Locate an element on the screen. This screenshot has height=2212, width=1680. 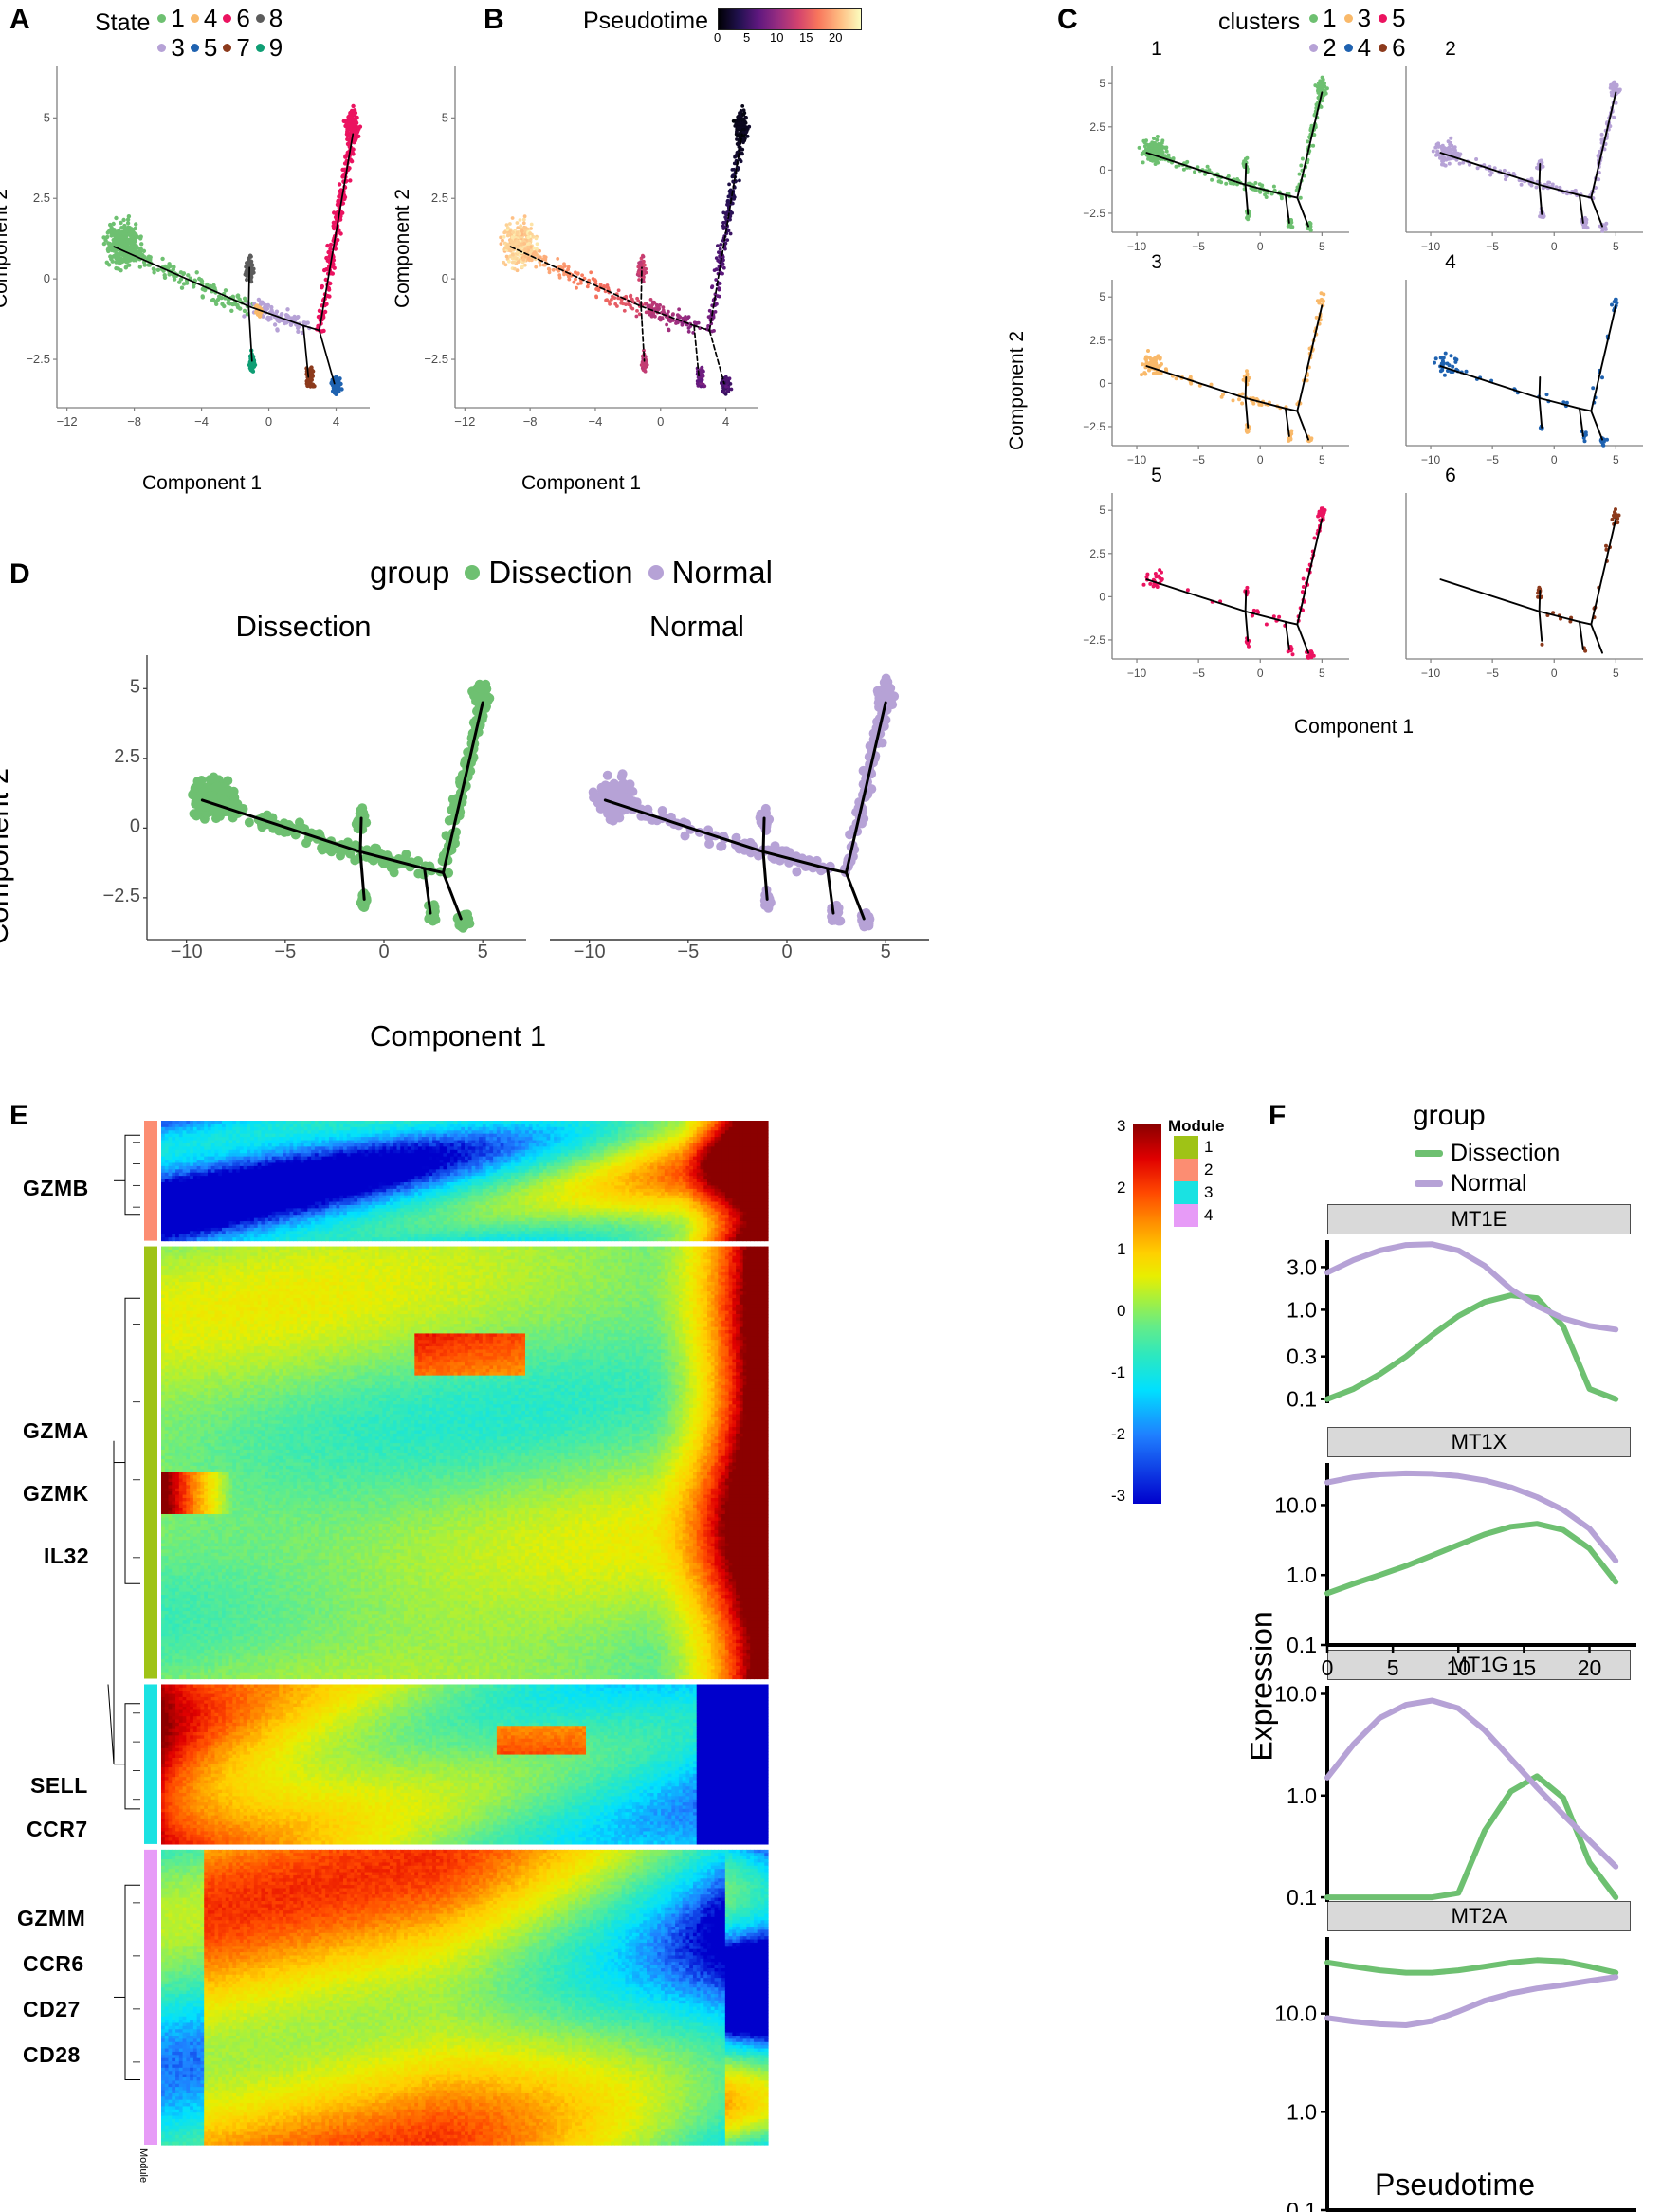
panel-c-facet-title-5: 5 is located at coordinates (1156, 476).